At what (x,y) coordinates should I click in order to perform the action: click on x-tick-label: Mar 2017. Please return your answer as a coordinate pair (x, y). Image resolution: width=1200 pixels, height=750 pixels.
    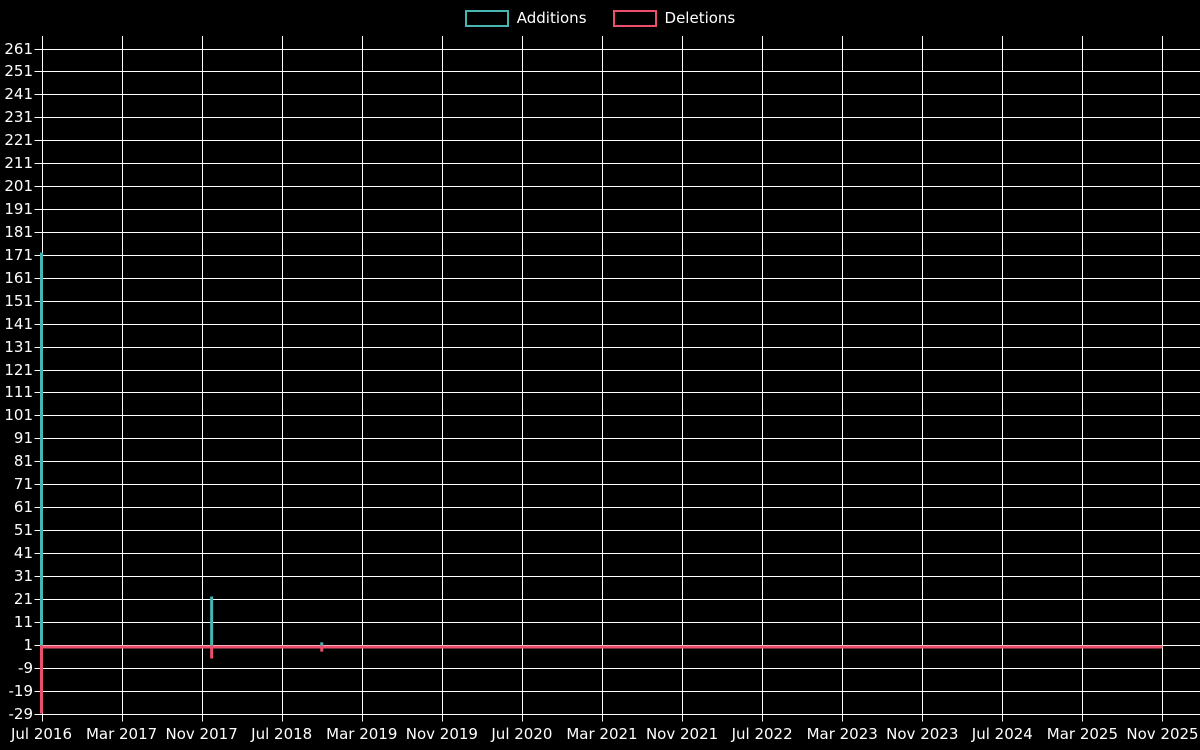
    Looking at the image, I should click on (121, 733).